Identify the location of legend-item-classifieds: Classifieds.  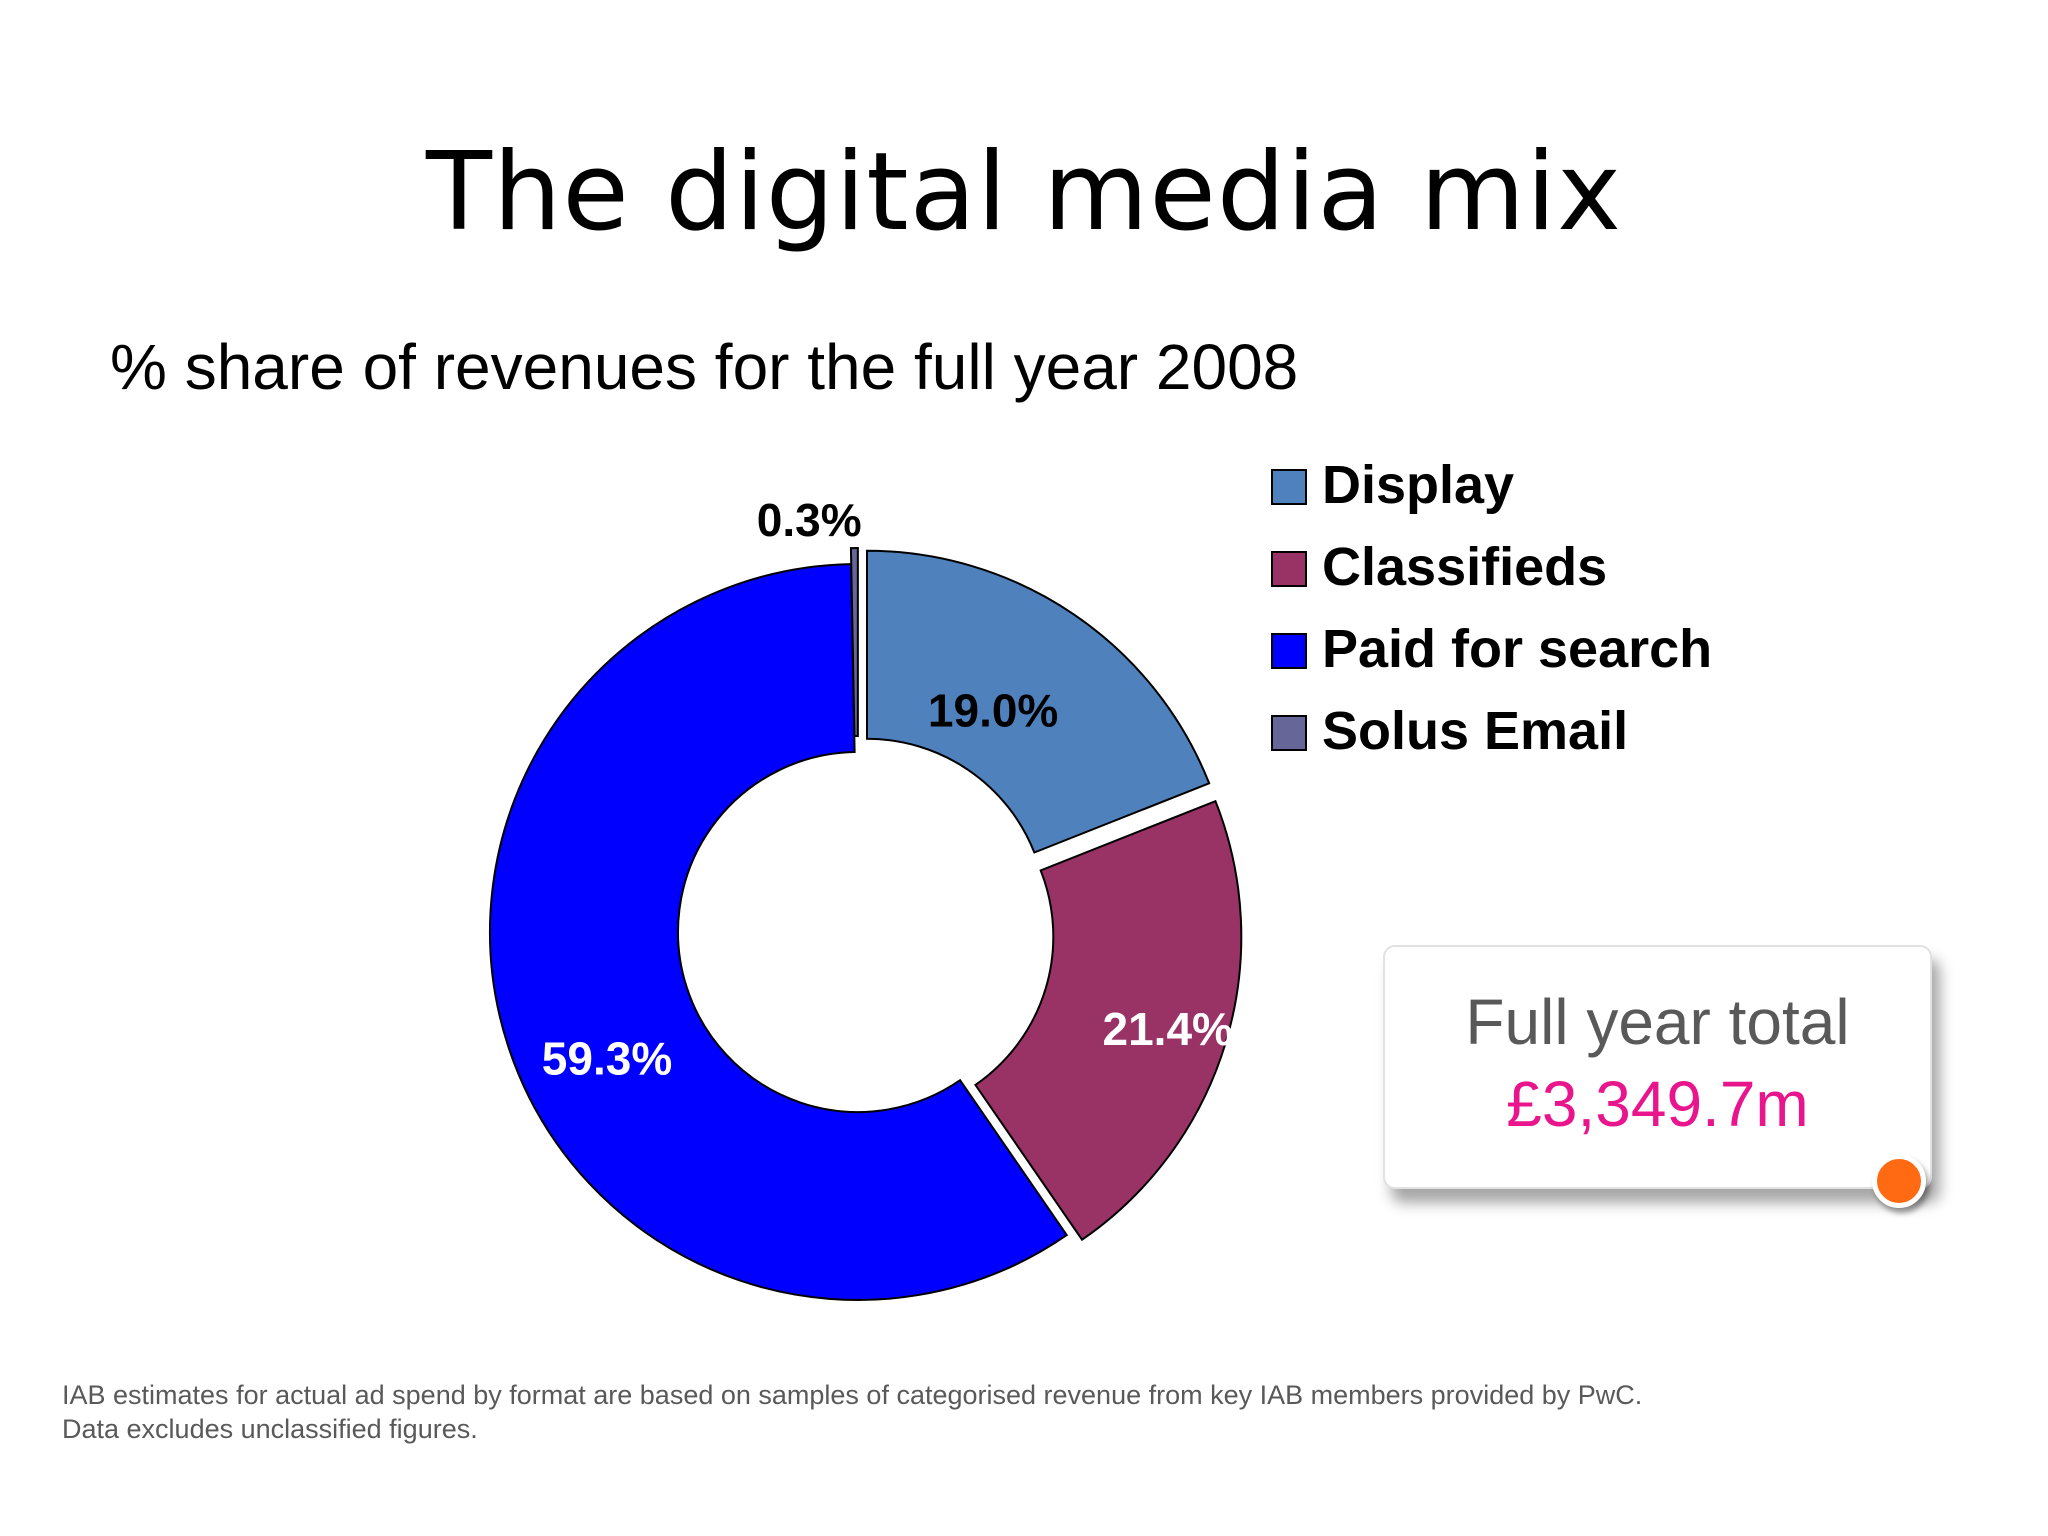
(1439, 567).